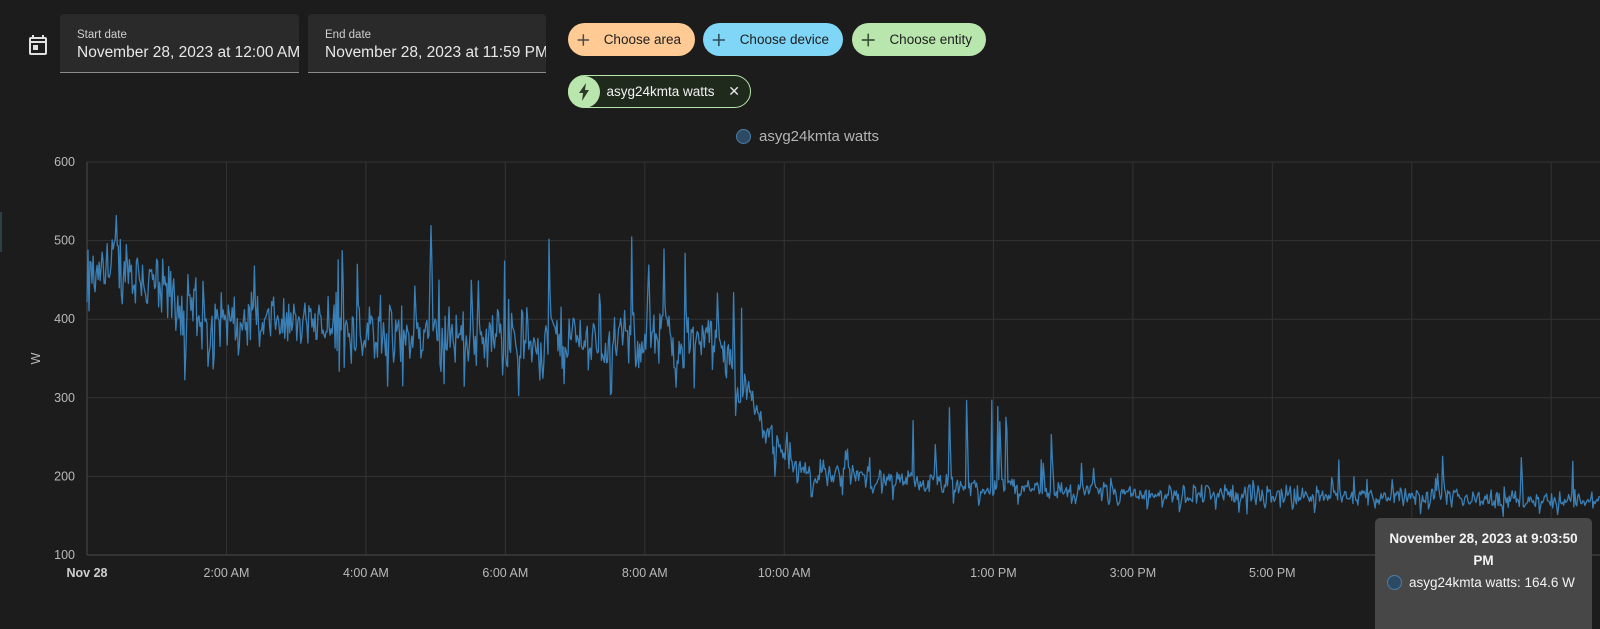 The width and height of the screenshot is (1600, 629). What do you see at coordinates (1394, 582) in the screenshot?
I see `tooltip-swatch` at bounding box center [1394, 582].